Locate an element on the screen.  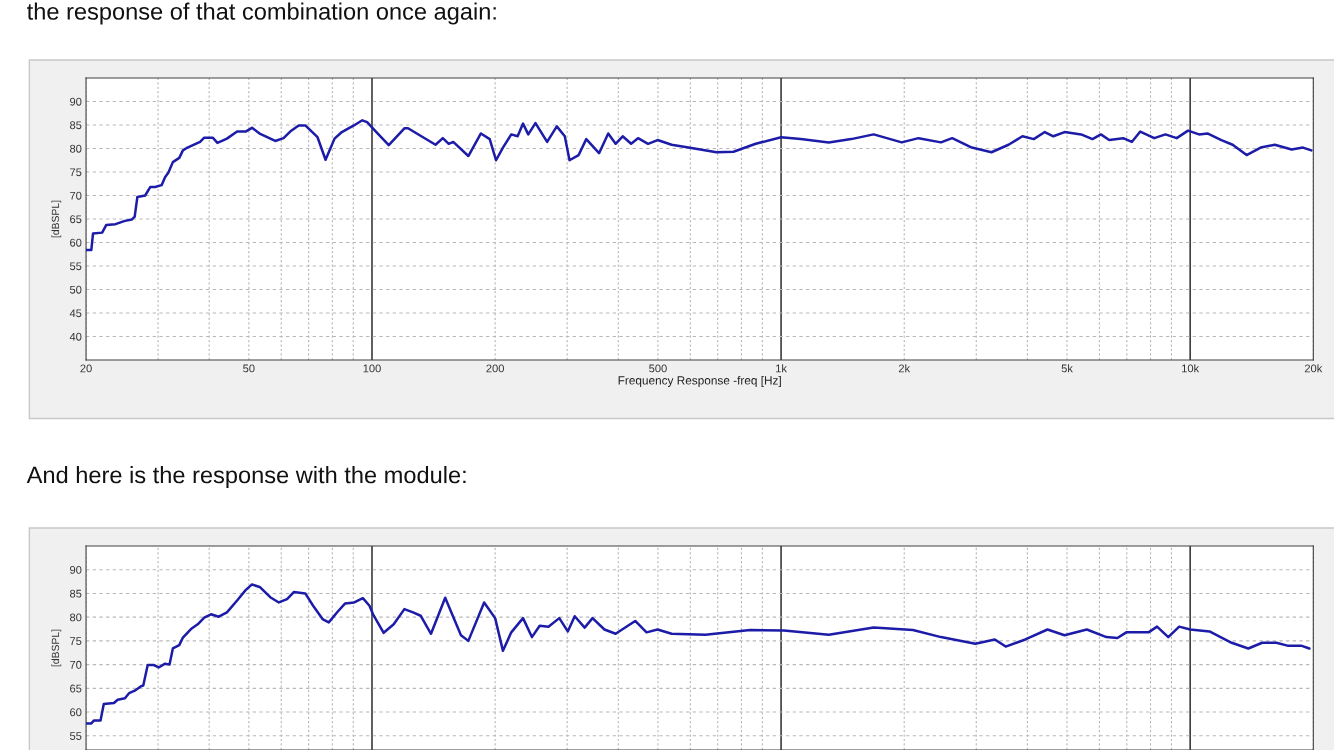
y-tick-label: 40 is located at coordinates (75, 336).